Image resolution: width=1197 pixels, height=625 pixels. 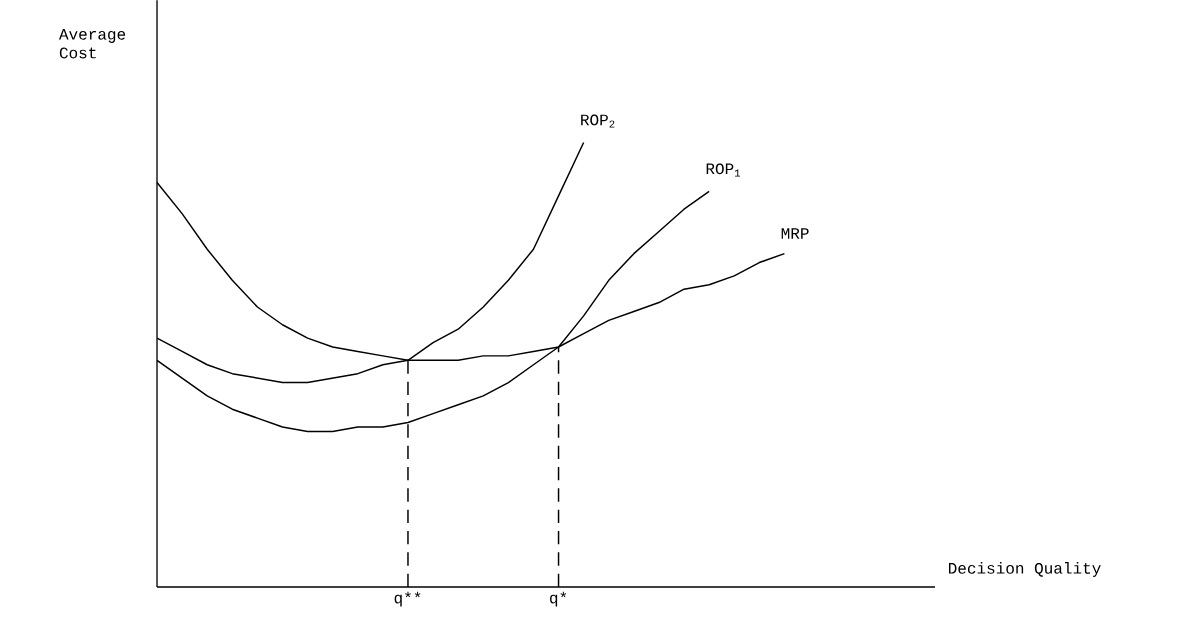 I want to click on series-label: ROP$_{2}$, so click(x=598, y=121).